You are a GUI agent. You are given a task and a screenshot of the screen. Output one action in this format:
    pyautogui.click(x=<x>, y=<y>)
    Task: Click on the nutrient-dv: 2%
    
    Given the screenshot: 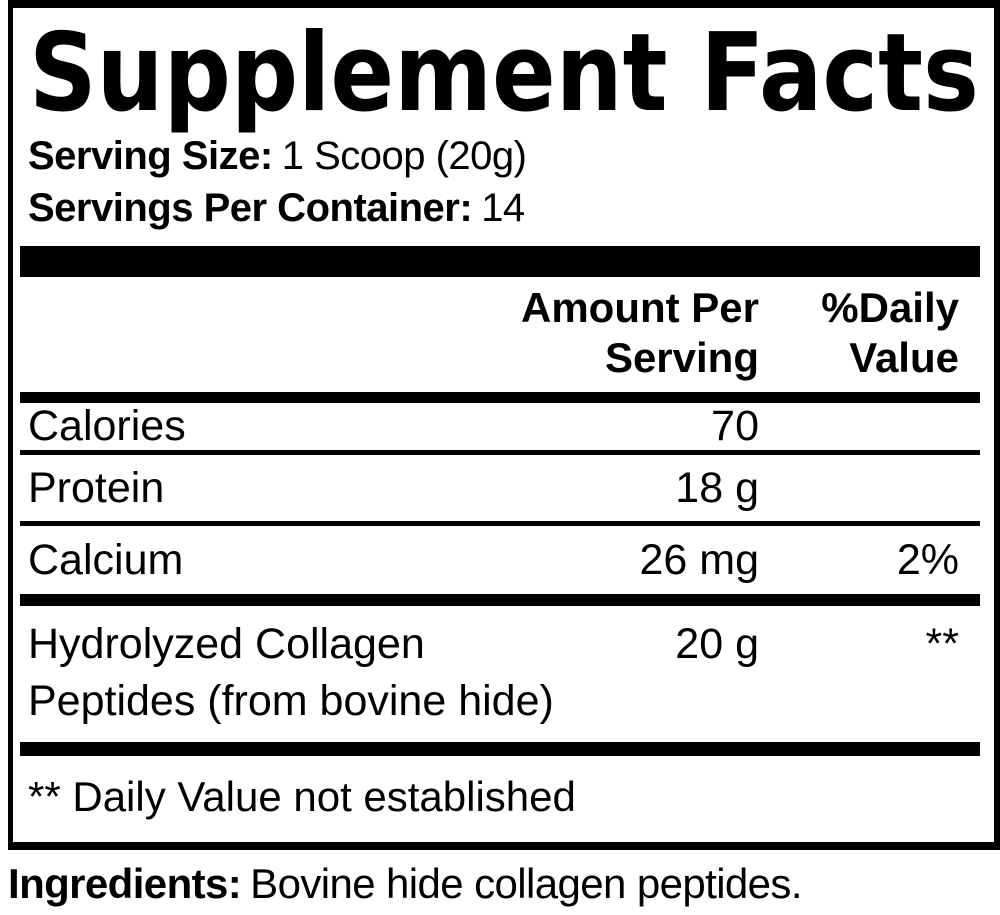 What is the action you would take?
    pyautogui.click(x=927, y=560)
    